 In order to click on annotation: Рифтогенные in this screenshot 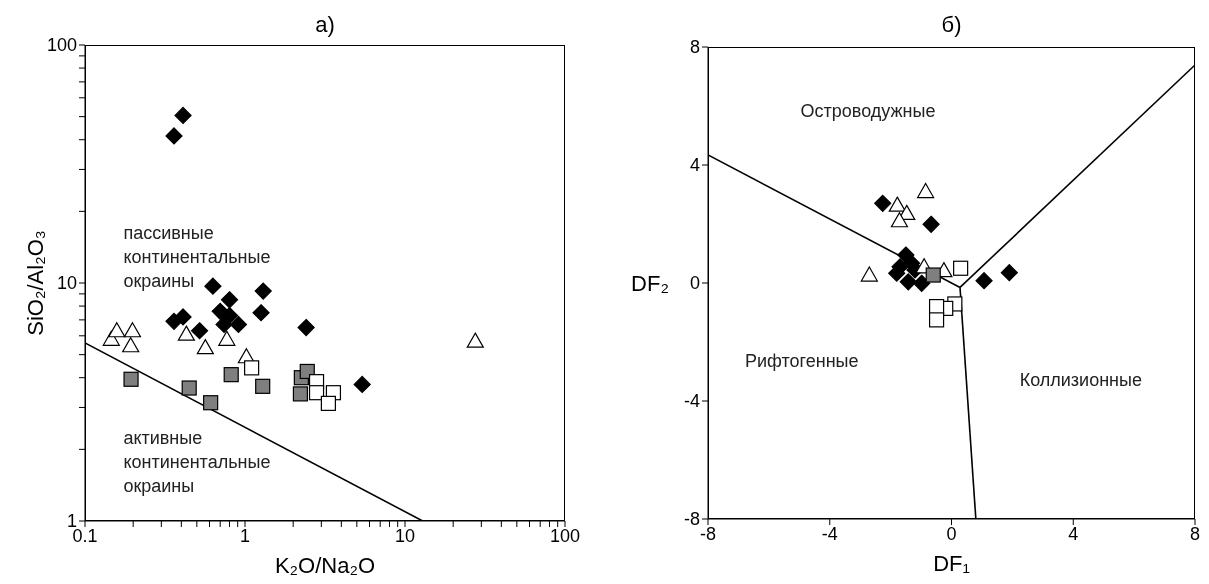, I will do `click(802, 362)`.